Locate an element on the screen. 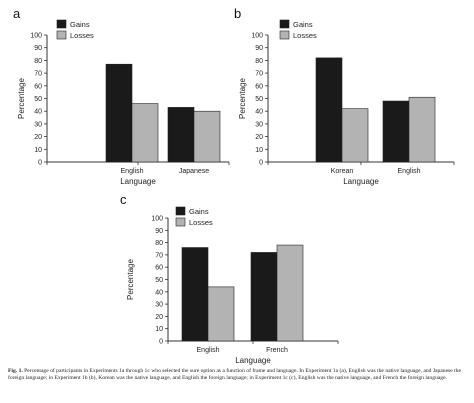 The height and width of the screenshot is (403, 474). bar-losses-japanese is located at coordinates (207, 136).